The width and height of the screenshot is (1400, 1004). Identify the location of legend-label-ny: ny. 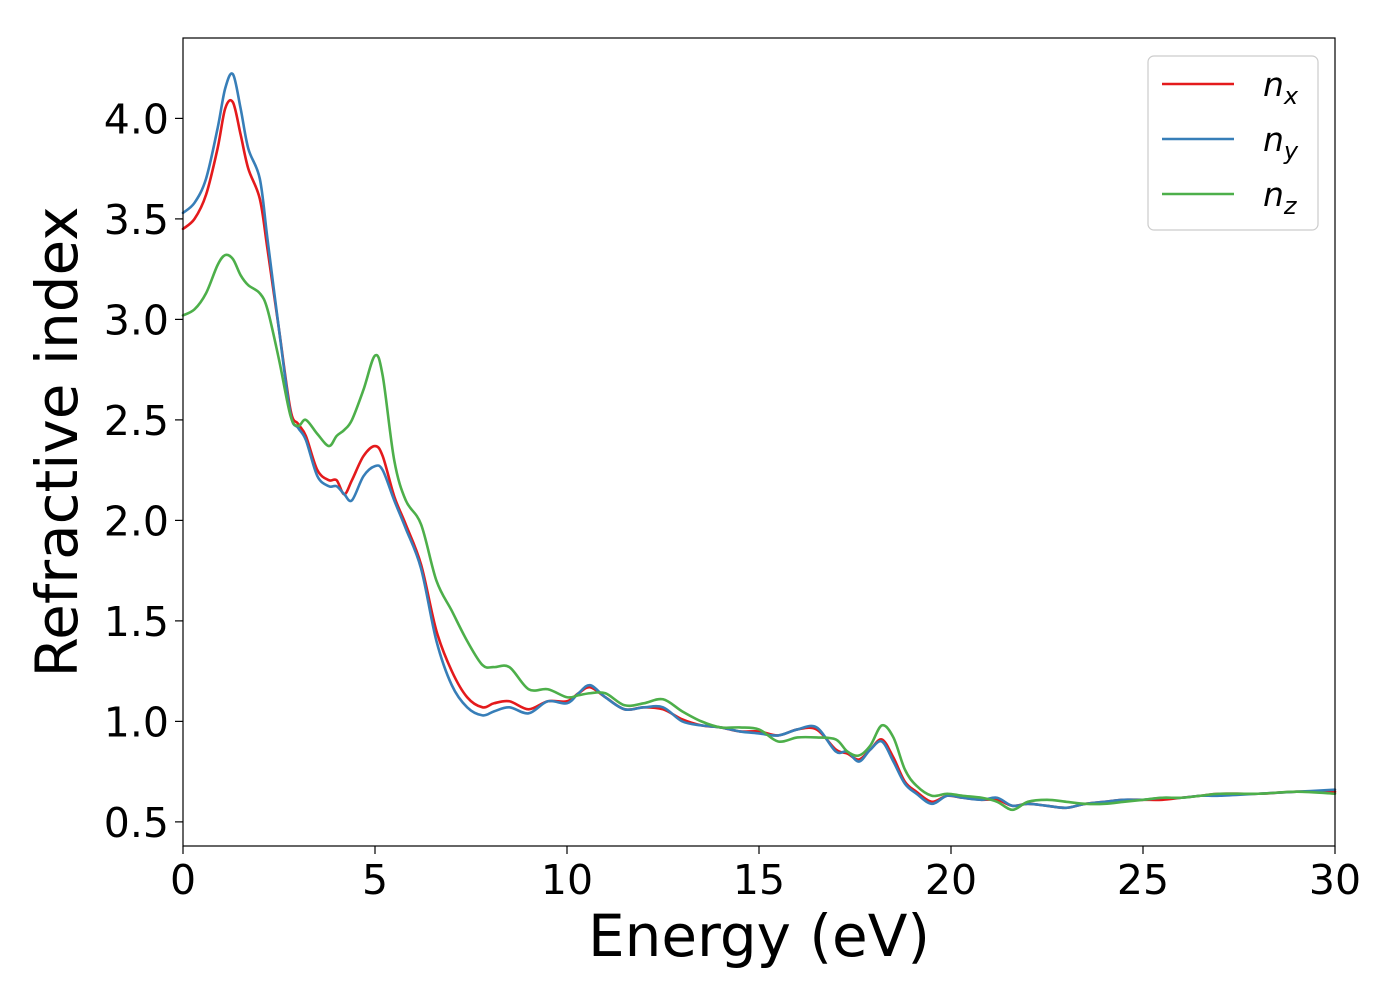
(1281, 142).